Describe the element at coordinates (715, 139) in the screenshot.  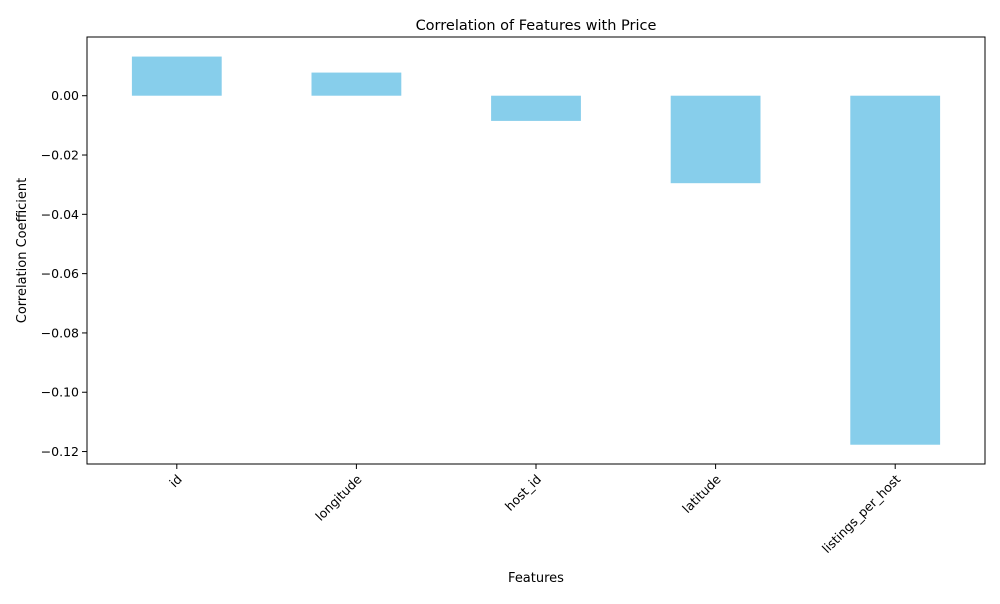
I see `bar-latitude` at that location.